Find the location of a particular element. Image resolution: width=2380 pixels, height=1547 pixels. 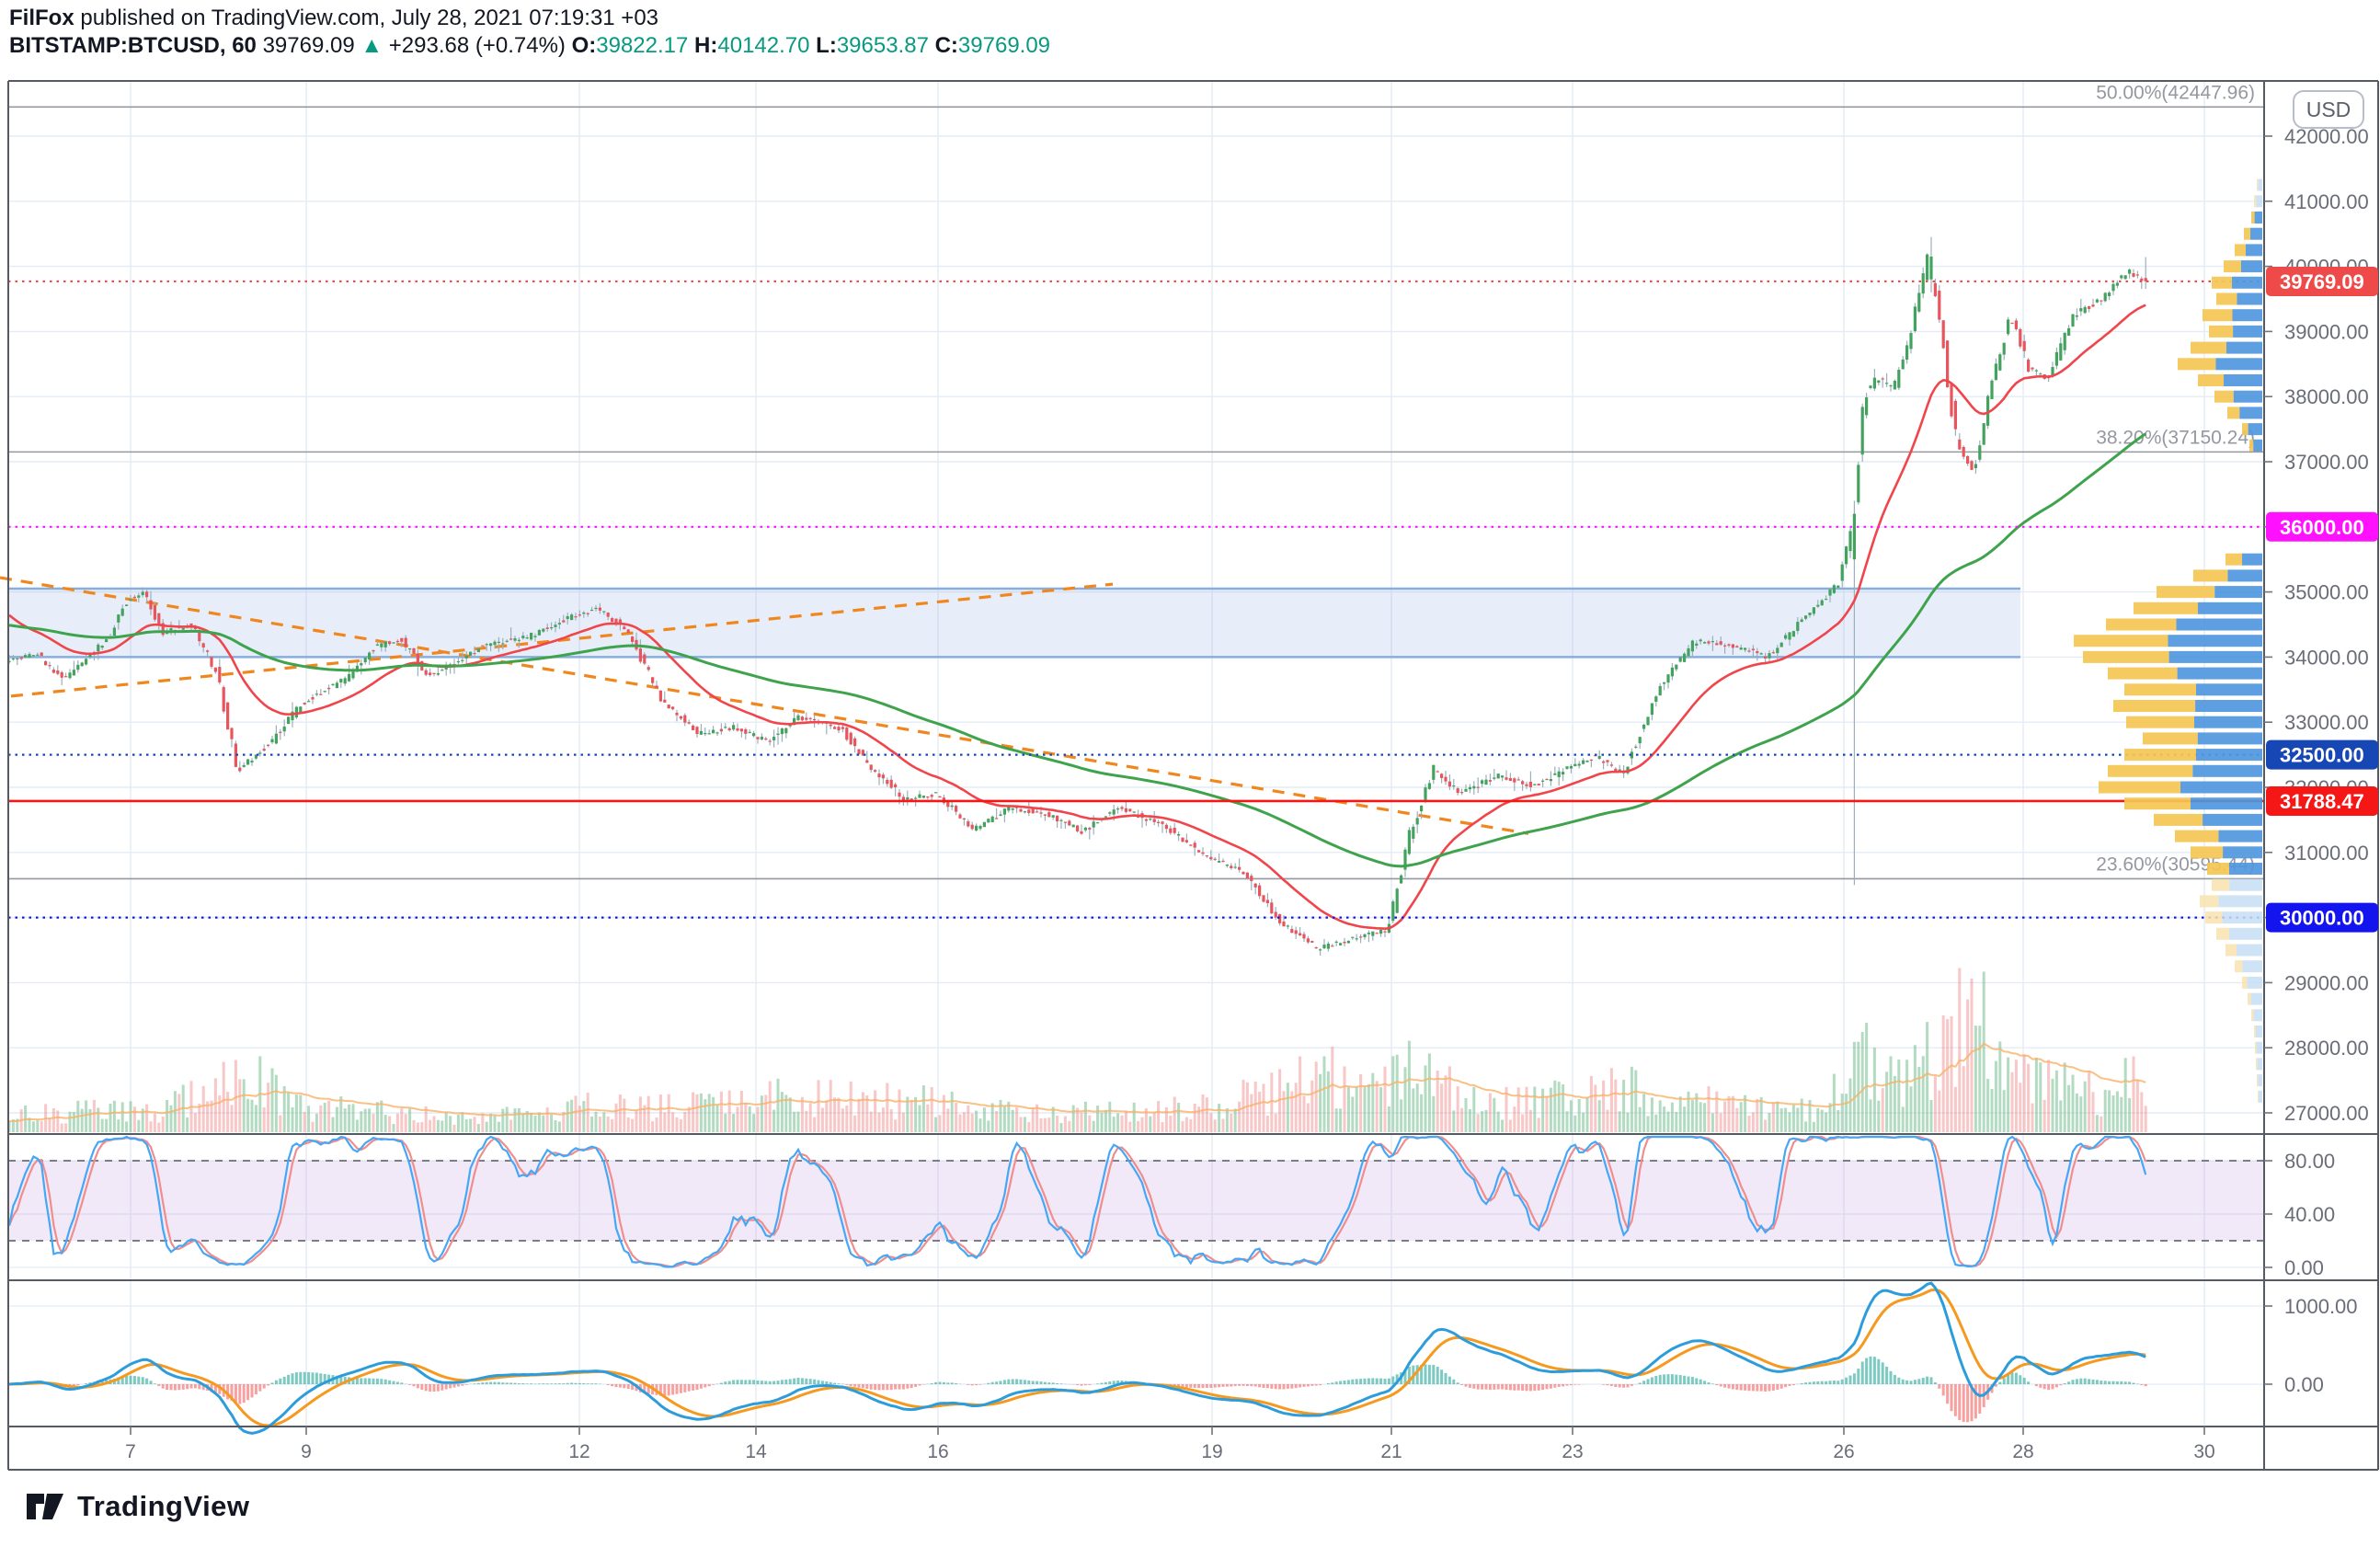

tradingview-logo-text: TradingView is located at coordinates (163, 1506).